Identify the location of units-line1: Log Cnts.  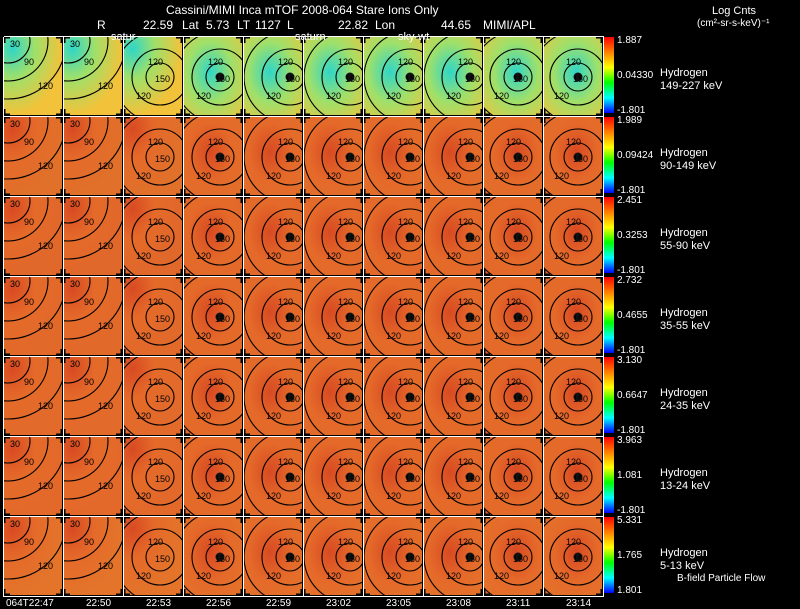
(734, 11).